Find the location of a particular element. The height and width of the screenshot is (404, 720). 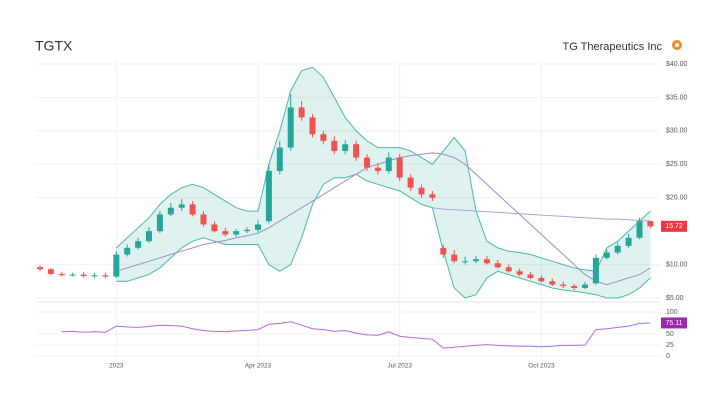

y-tick-label: 25 is located at coordinates (670, 345).